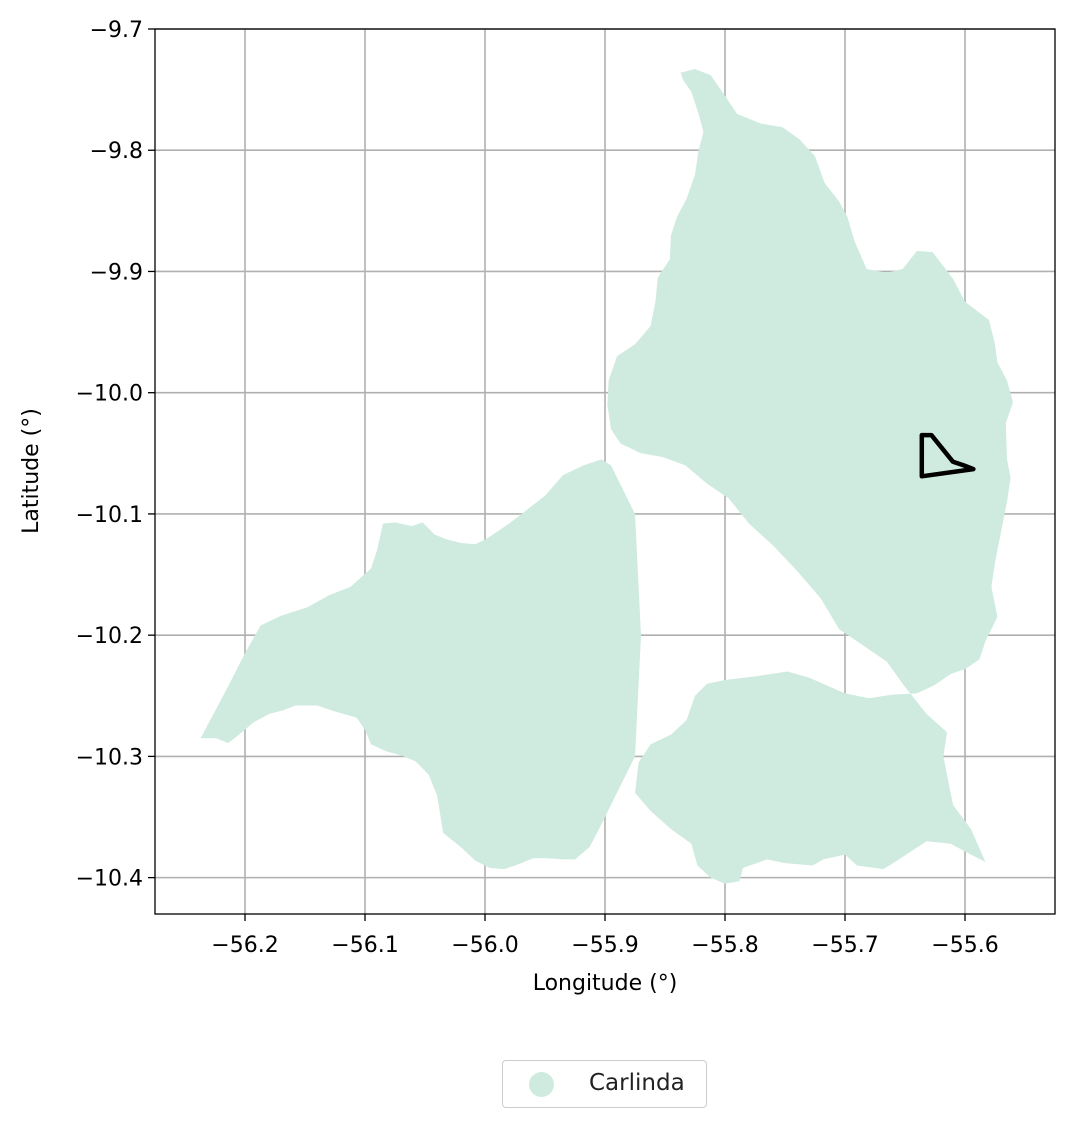 The width and height of the screenshot is (1074, 1128). Describe the element at coordinates (109, 757) in the screenshot. I see `y-tick-label: −10.3` at that location.